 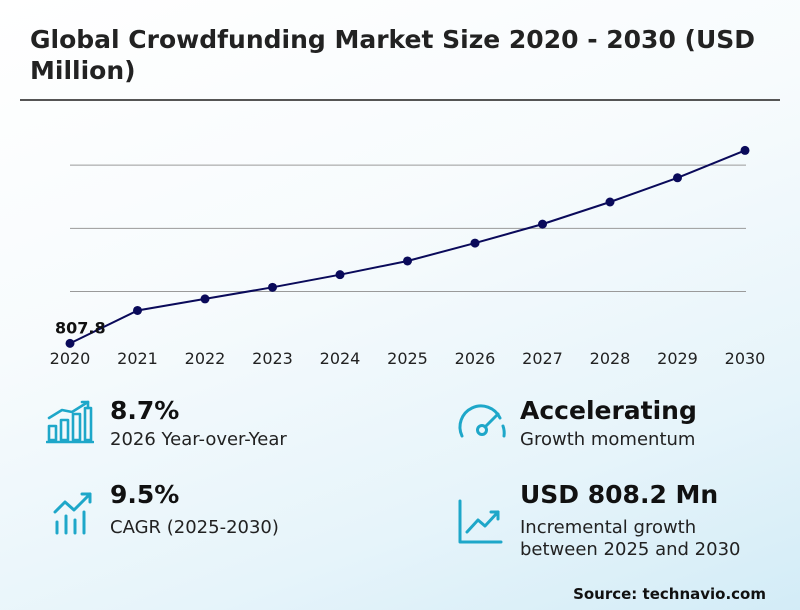 I want to click on trend-bars-icon, so click(x=72, y=513).